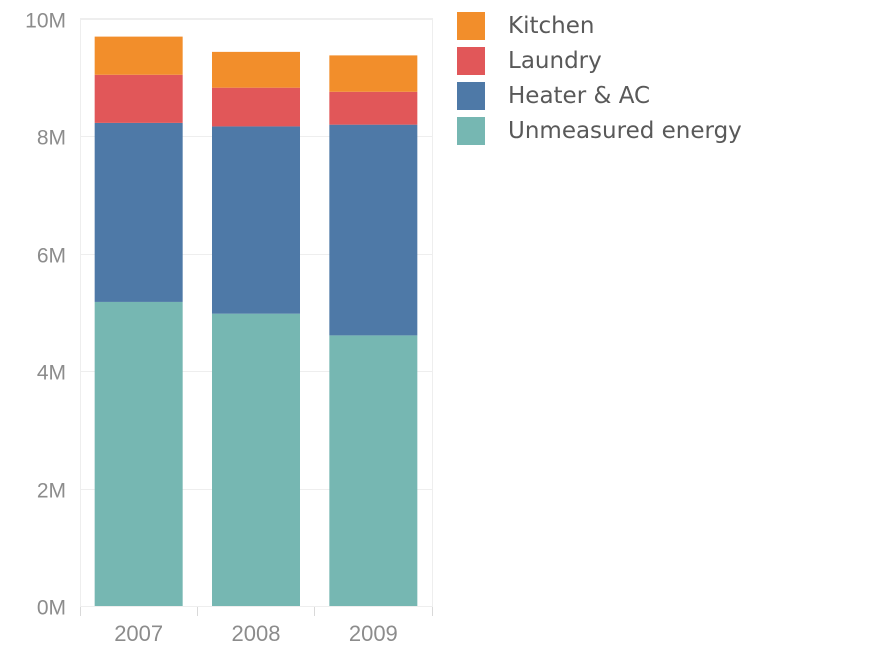 The width and height of the screenshot is (869, 666). Describe the element at coordinates (51, 256) in the screenshot. I see `y-tick-label: 6M` at that location.